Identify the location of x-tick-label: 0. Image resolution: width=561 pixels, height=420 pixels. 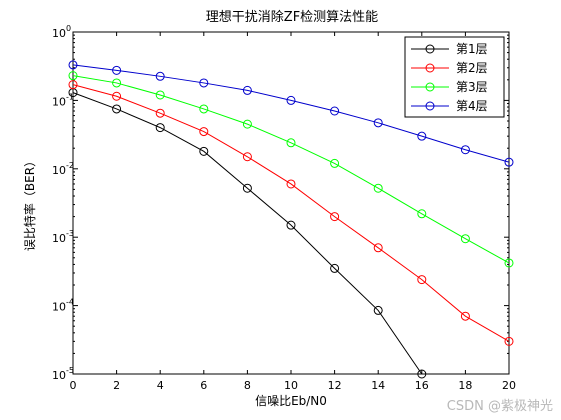
(73, 385).